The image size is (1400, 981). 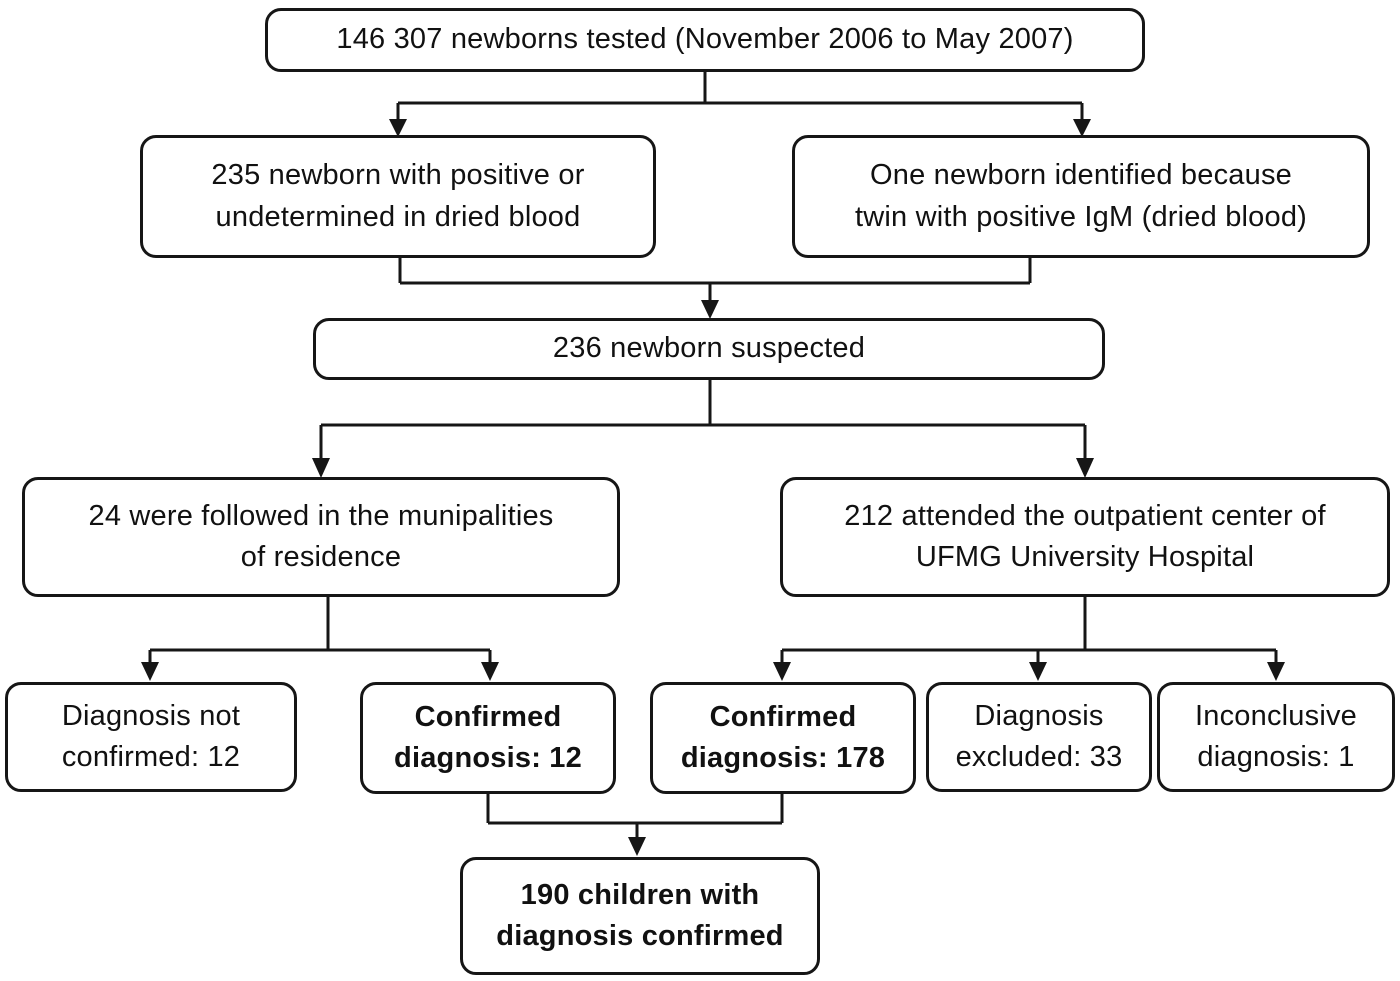 I want to click on connector-confirmed-to-total, so click(x=635, y=825).